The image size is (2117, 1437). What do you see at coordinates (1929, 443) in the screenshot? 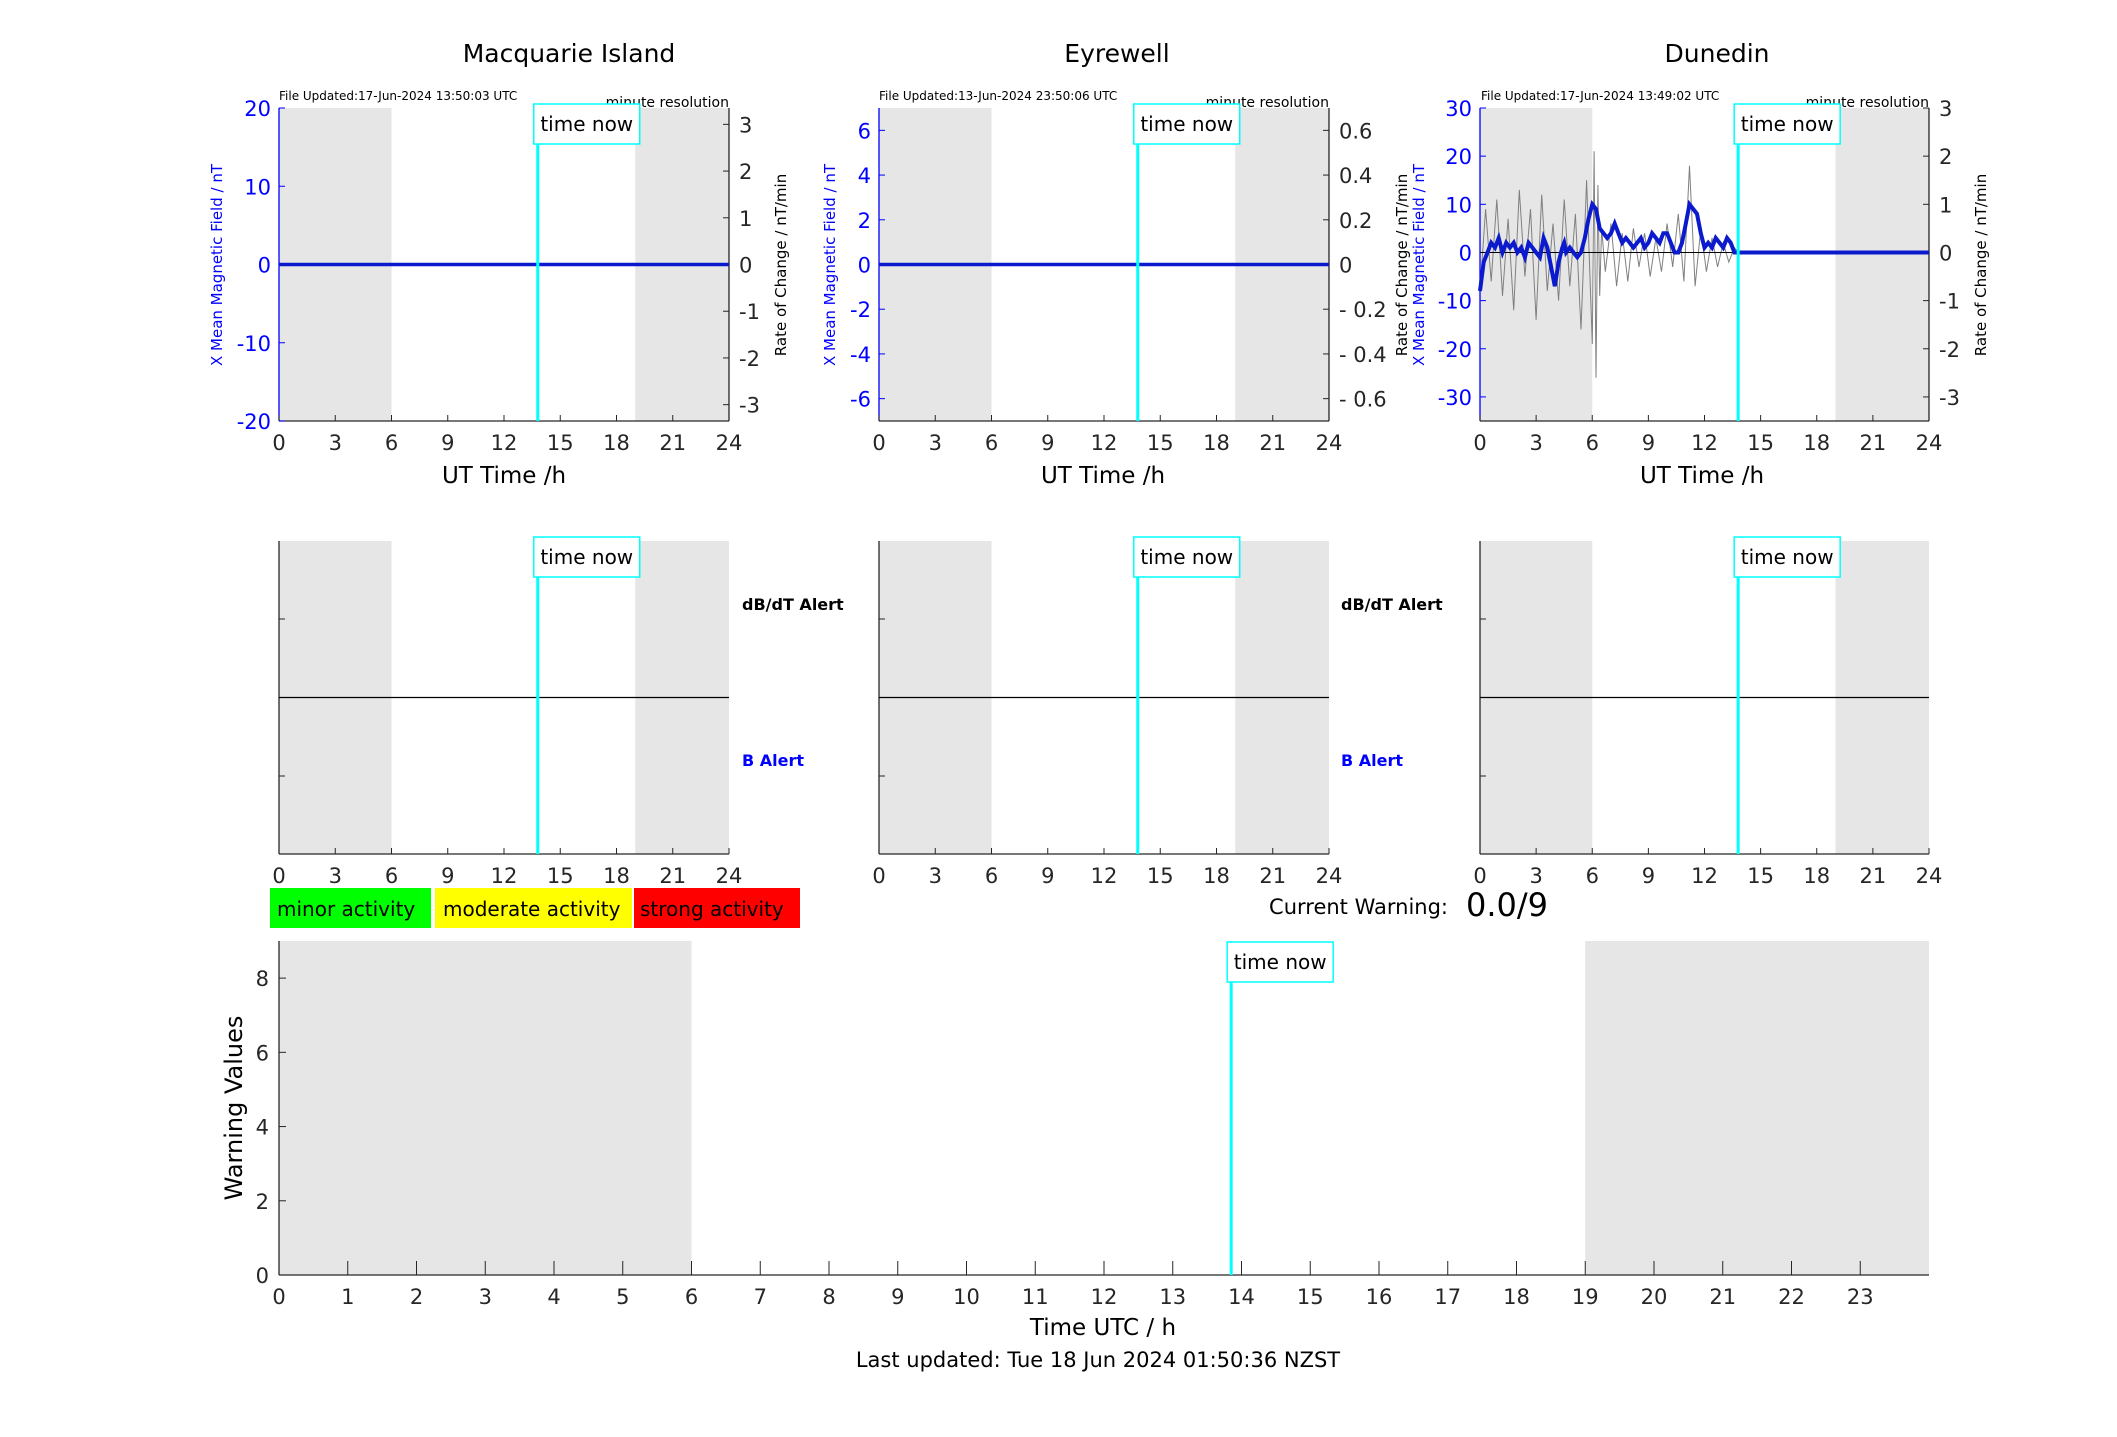
I see `x-tick-label: 24` at bounding box center [1929, 443].